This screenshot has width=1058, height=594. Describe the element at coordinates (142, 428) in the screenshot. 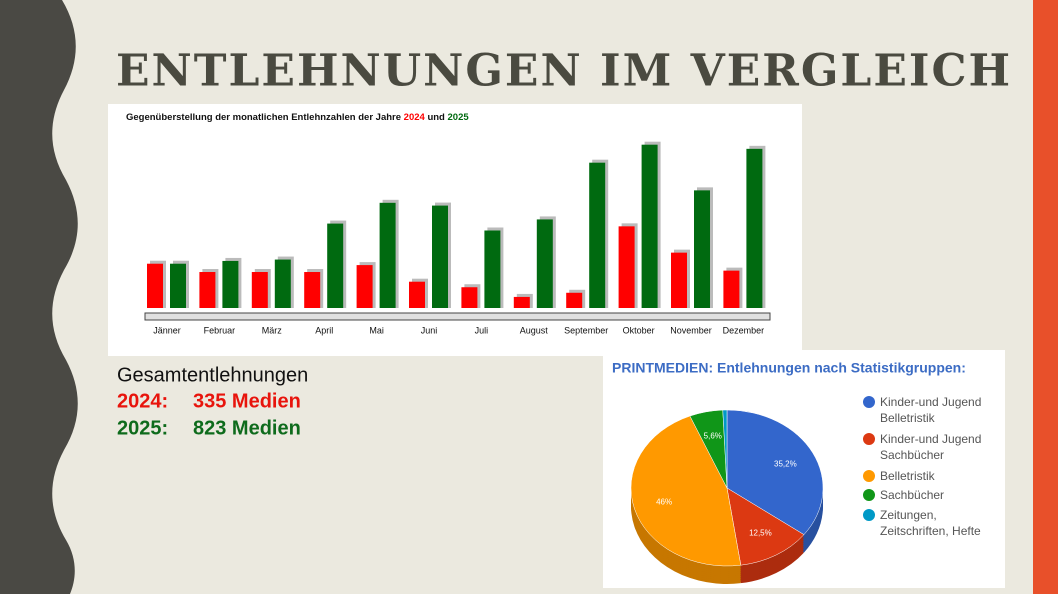

I see `summary-year: 2025:` at that location.